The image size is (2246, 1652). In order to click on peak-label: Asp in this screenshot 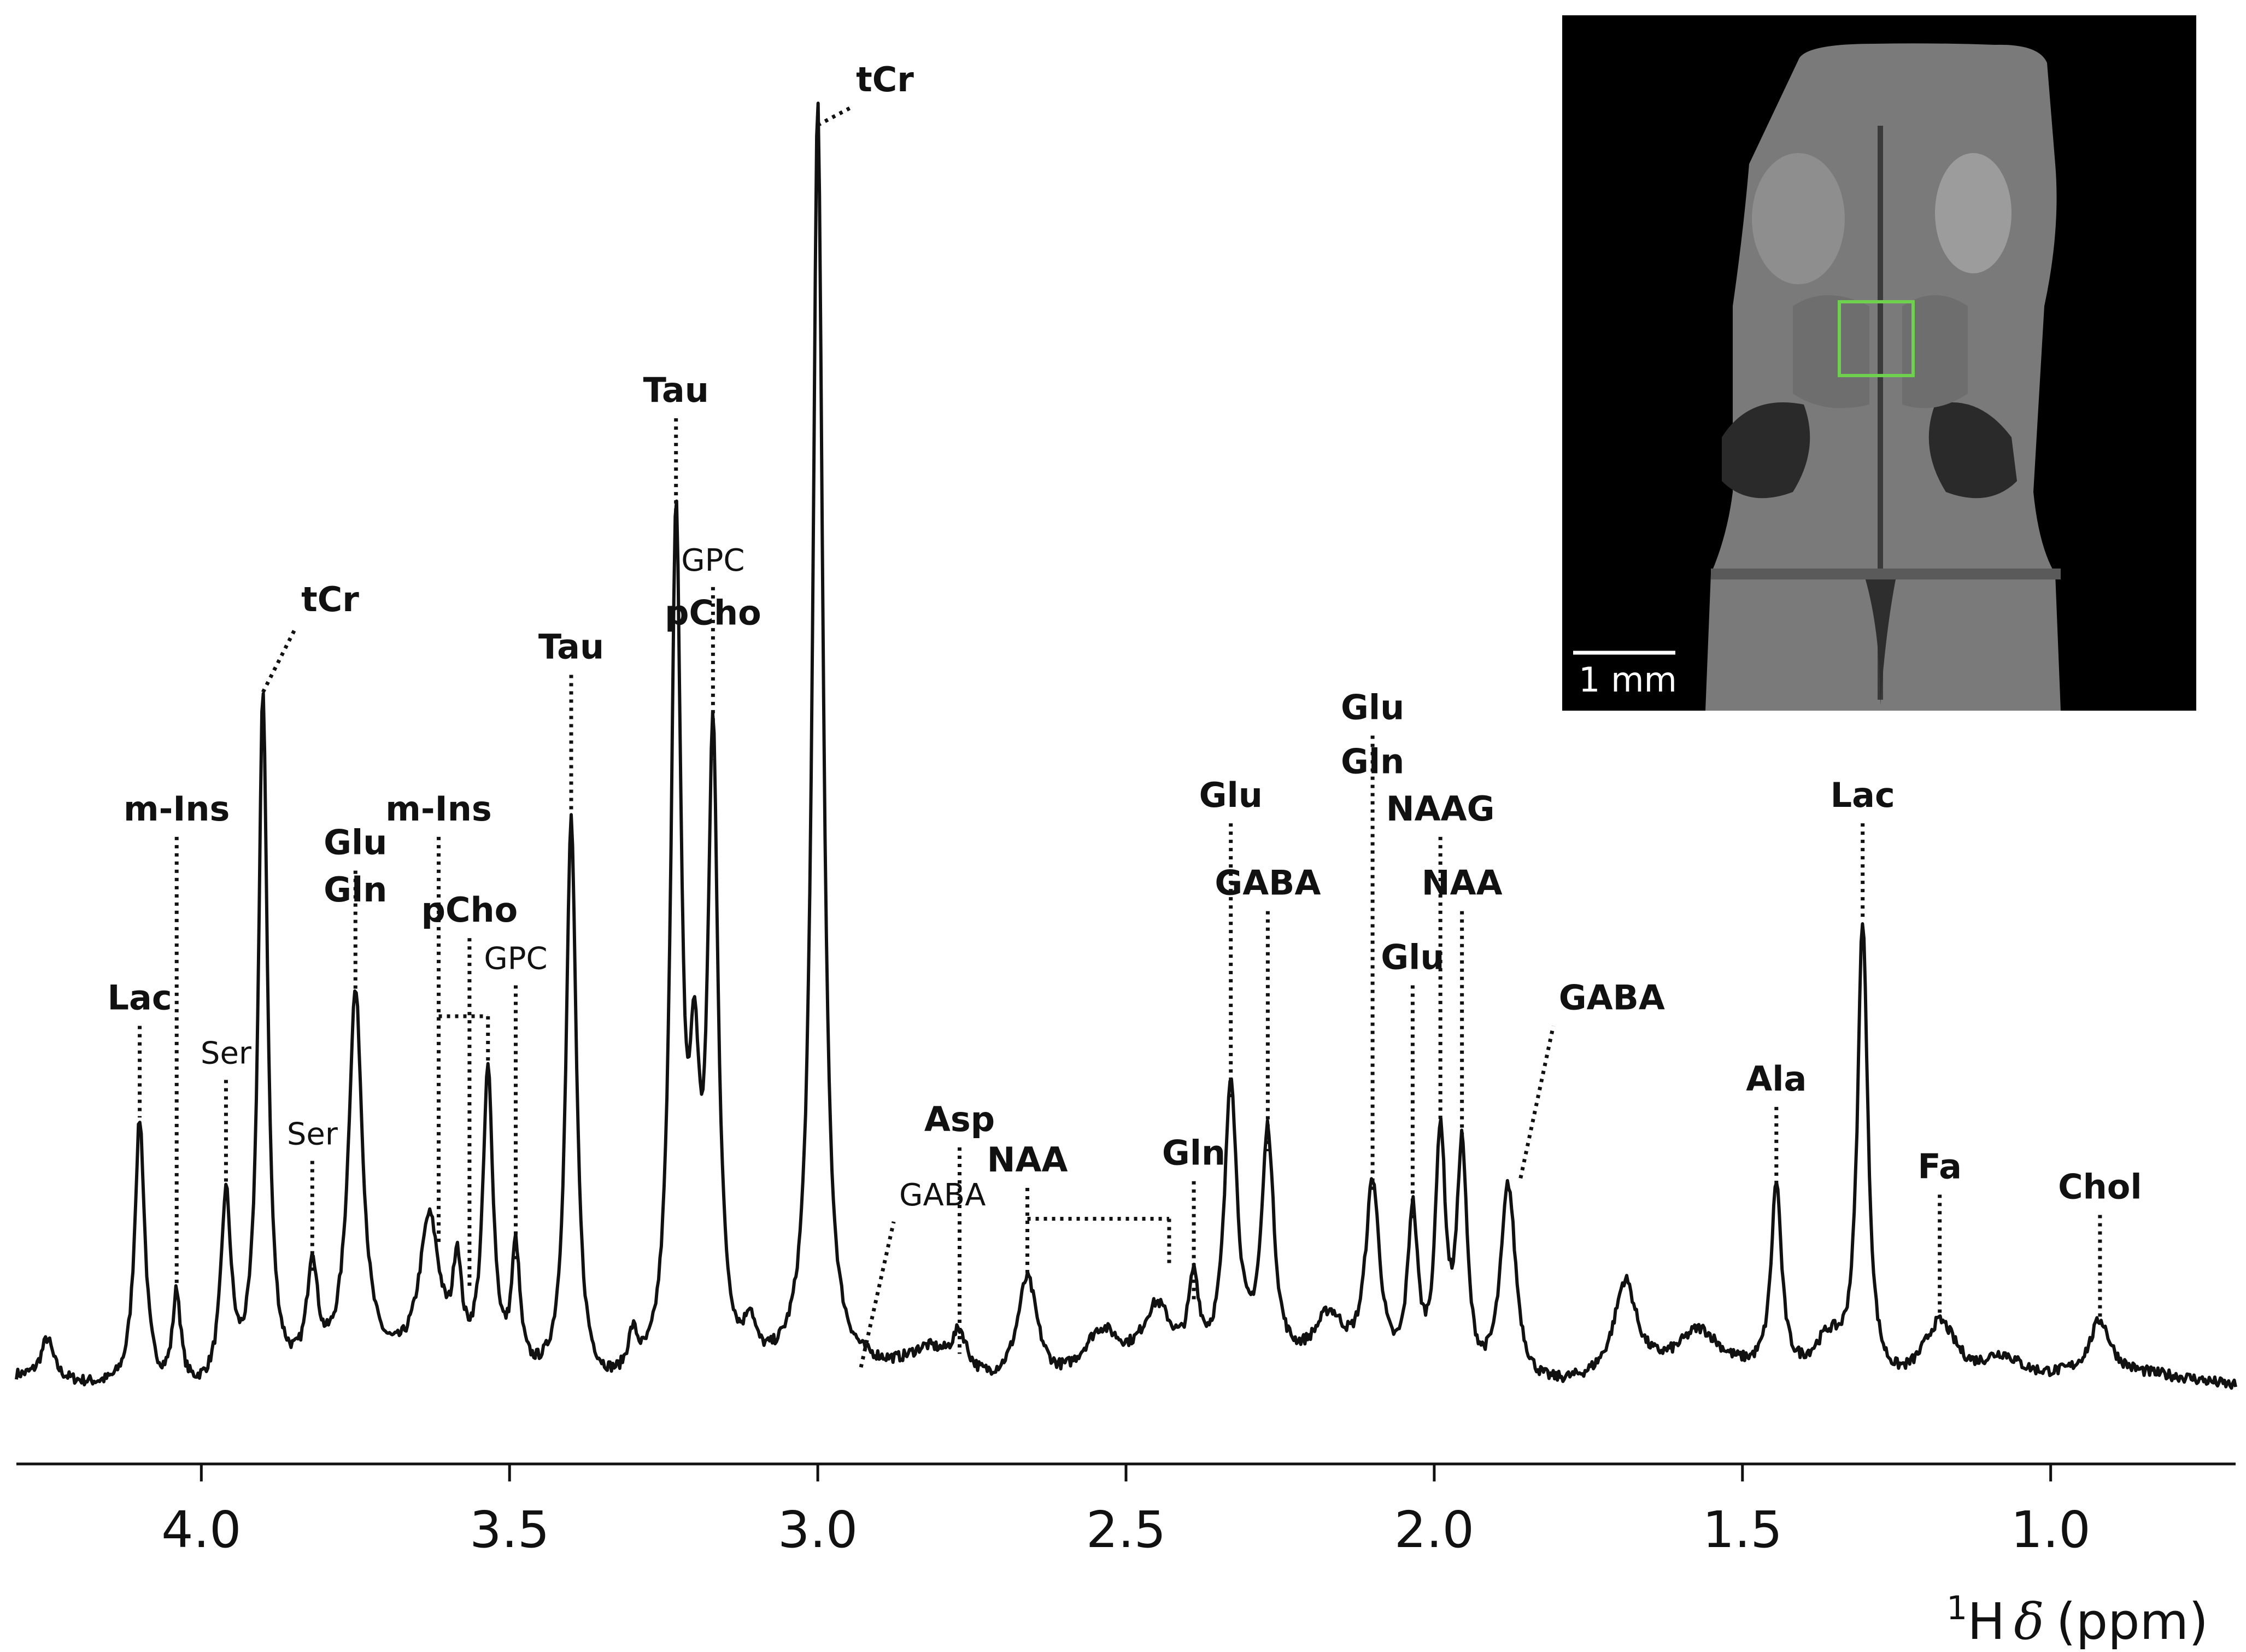, I will do `click(959, 1119)`.